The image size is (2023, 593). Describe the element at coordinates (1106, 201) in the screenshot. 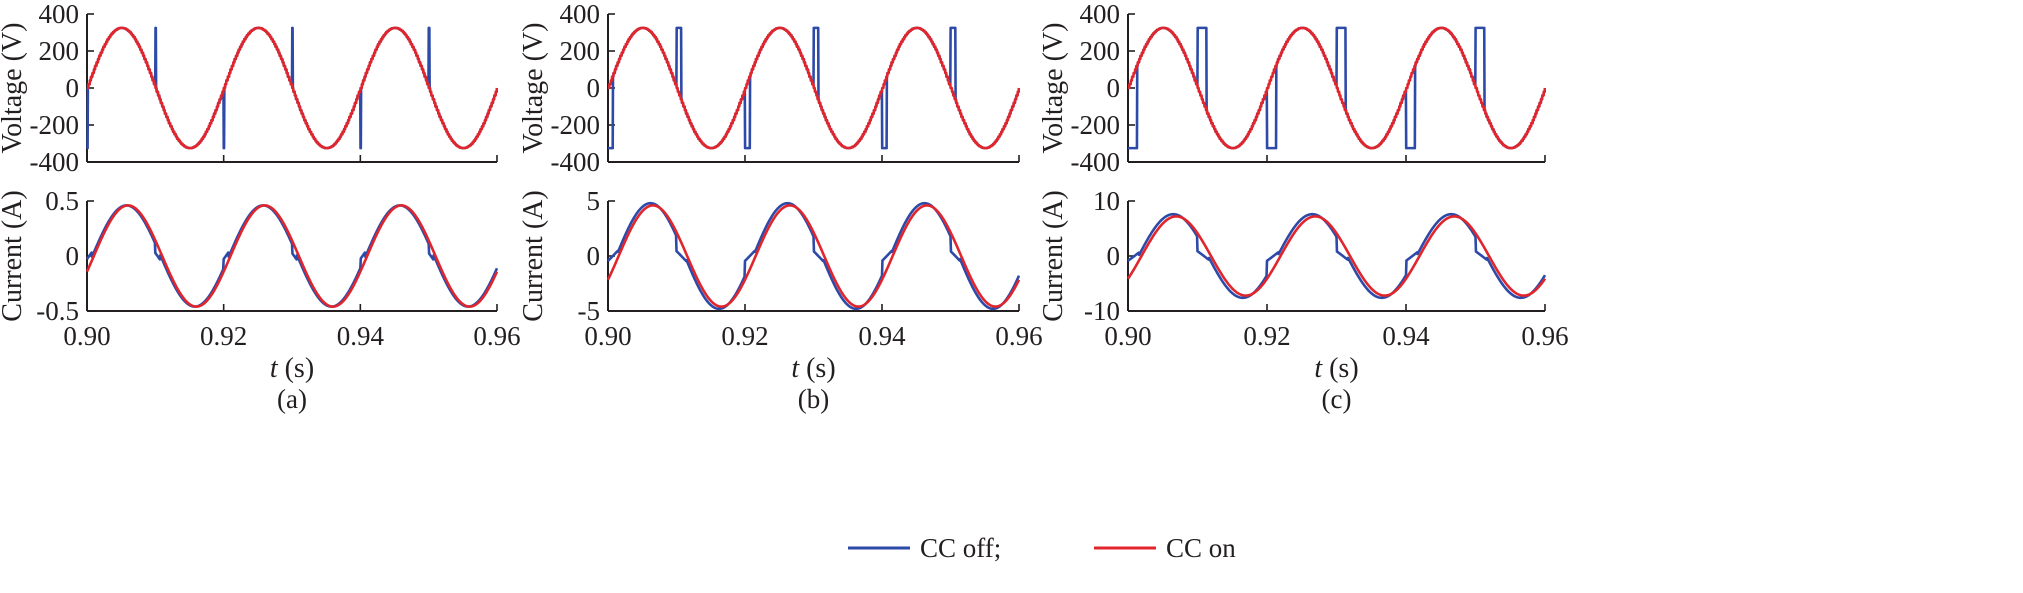

I see `y-tick-label: 10` at that location.